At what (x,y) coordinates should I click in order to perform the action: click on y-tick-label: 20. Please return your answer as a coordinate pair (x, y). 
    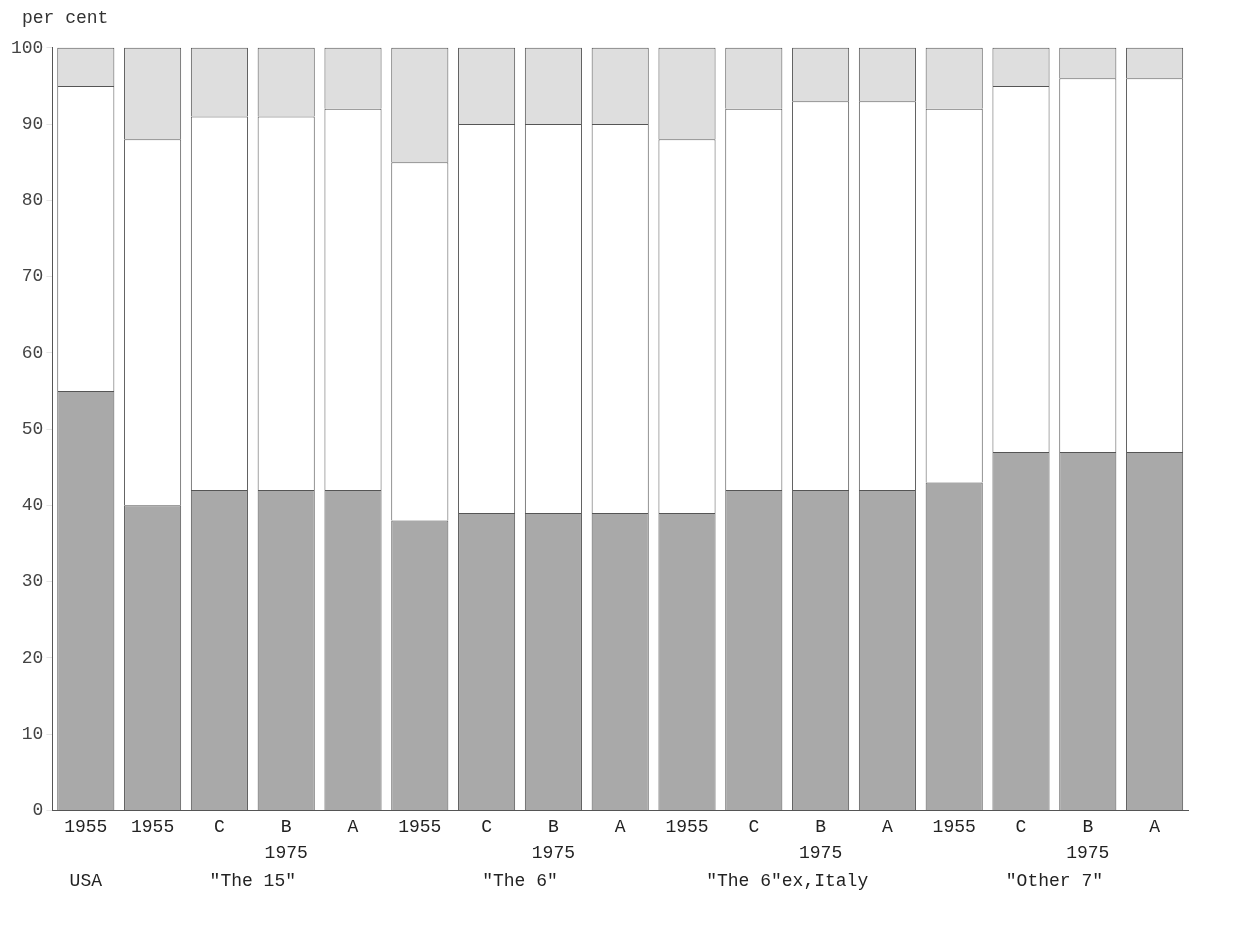
    Looking at the image, I should click on (32, 657).